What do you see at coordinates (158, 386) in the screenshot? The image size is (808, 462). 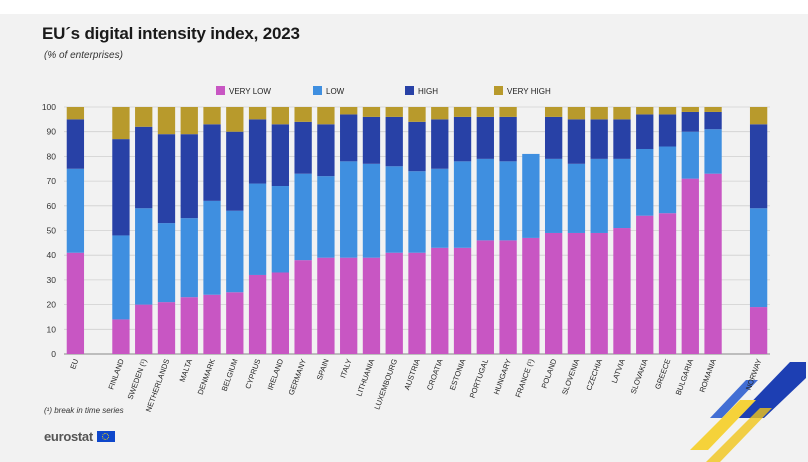 I see `x-tick-label: NETHERLANDS` at bounding box center [158, 386].